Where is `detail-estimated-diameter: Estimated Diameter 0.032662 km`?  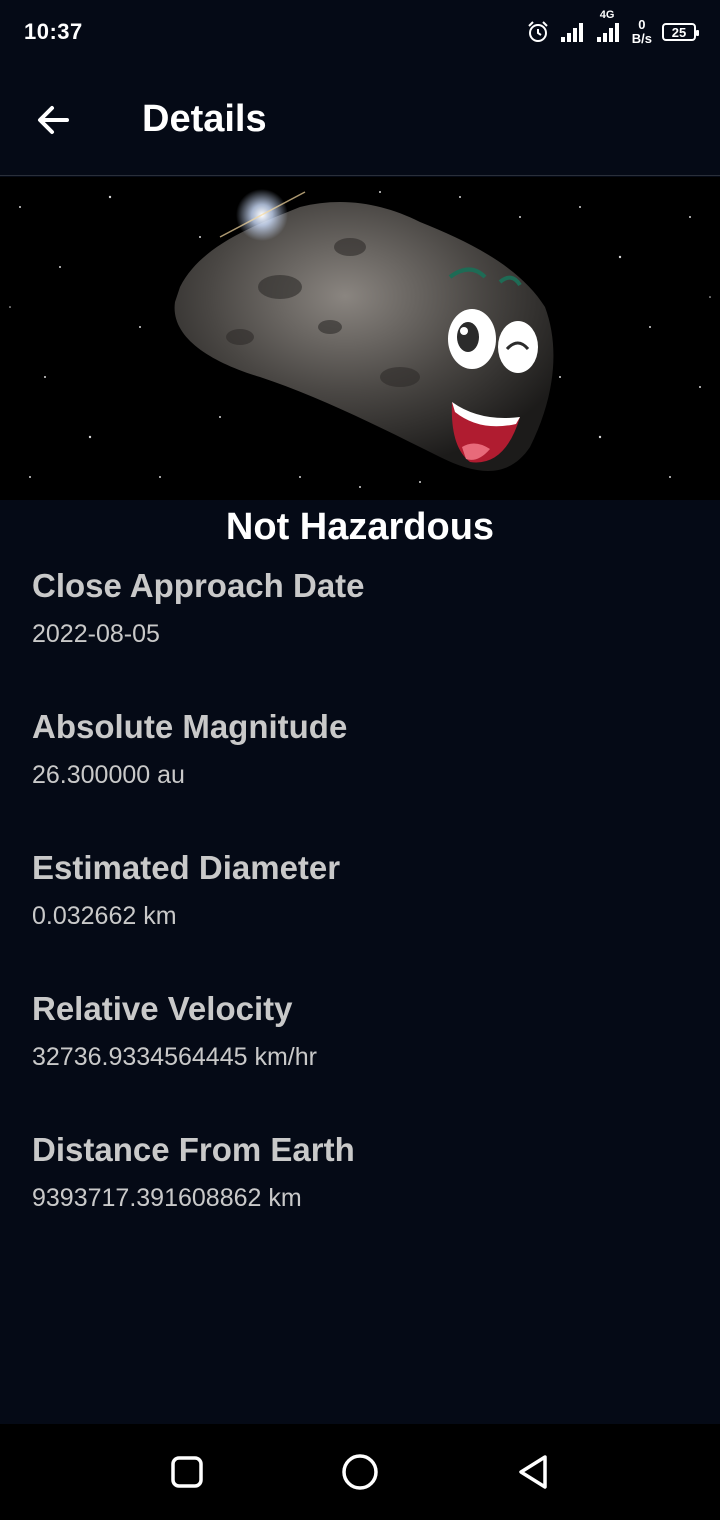 detail-estimated-diameter: Estimated Diameter 0.032662 km is located at coordinates (362, 914).